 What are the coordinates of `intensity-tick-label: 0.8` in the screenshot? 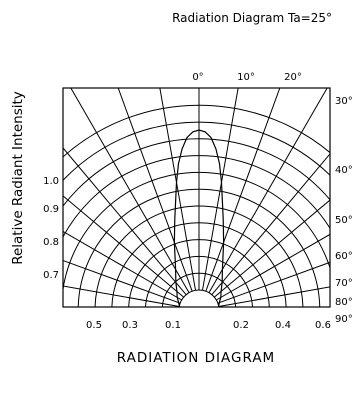 It's located at (51, 242).